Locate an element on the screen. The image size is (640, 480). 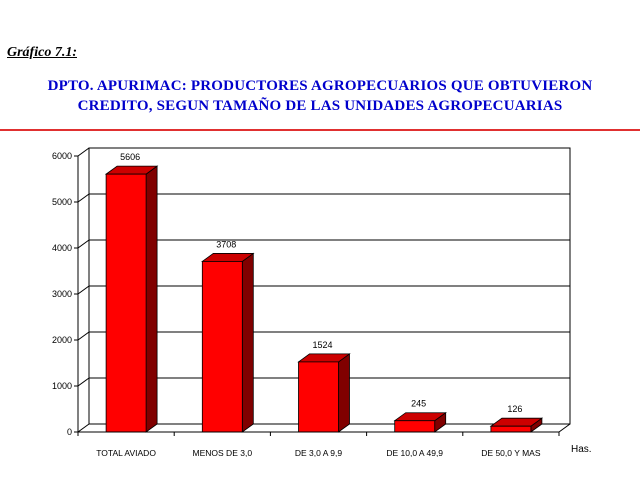
y-tick-label: 5000 is located at coordinates (62, 202).